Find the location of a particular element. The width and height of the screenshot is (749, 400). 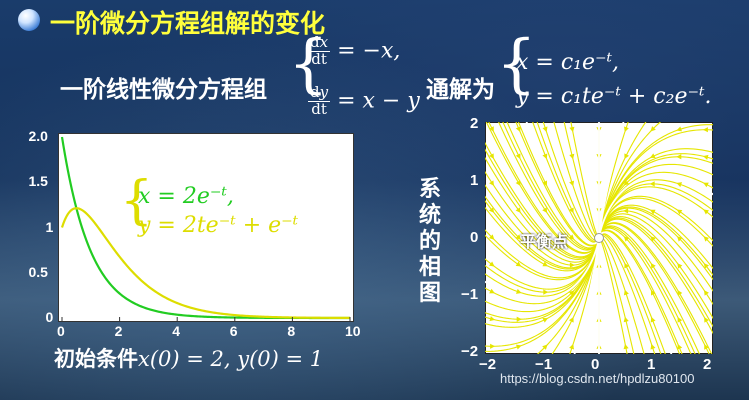

particular-solution-brace: { is located at coordinates (137, 201).